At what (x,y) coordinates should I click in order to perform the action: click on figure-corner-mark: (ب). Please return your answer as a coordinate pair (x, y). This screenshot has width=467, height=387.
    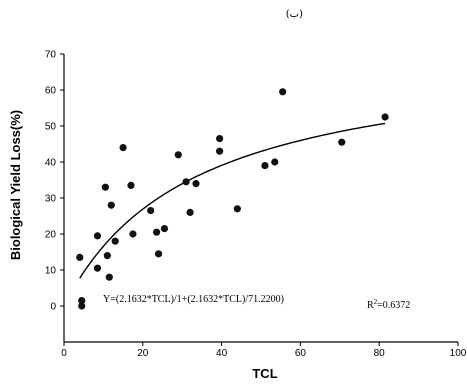
    Looking at the image, I should click on (294, 14).